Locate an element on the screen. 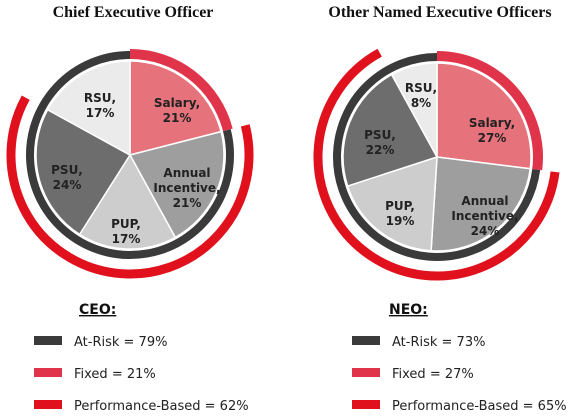 The height and width of the screenshot is (420, 577). ceo-pie is located at coordinates (130, 155).